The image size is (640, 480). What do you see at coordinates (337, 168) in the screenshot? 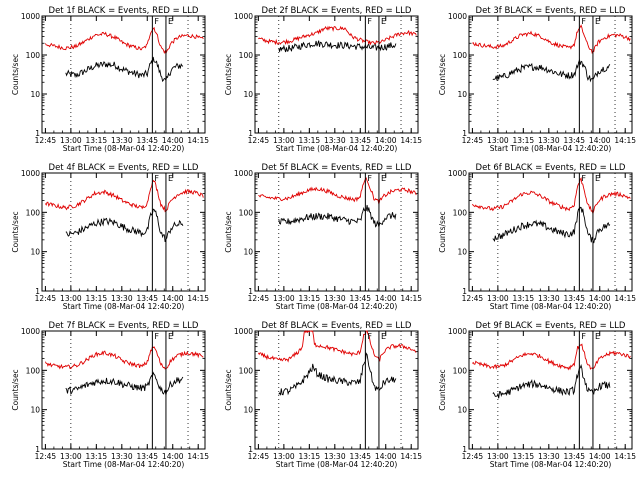
I see `panel-title: Det 5f BLACK = Events, RED = LLD` at bounding box center [337, 168].